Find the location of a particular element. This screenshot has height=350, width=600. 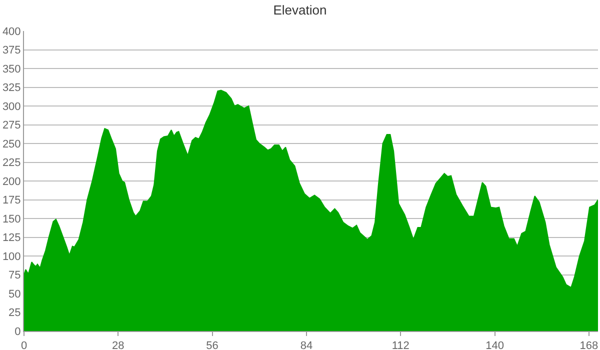

y-tick-label: 275 is located at coordinates (11, 126).